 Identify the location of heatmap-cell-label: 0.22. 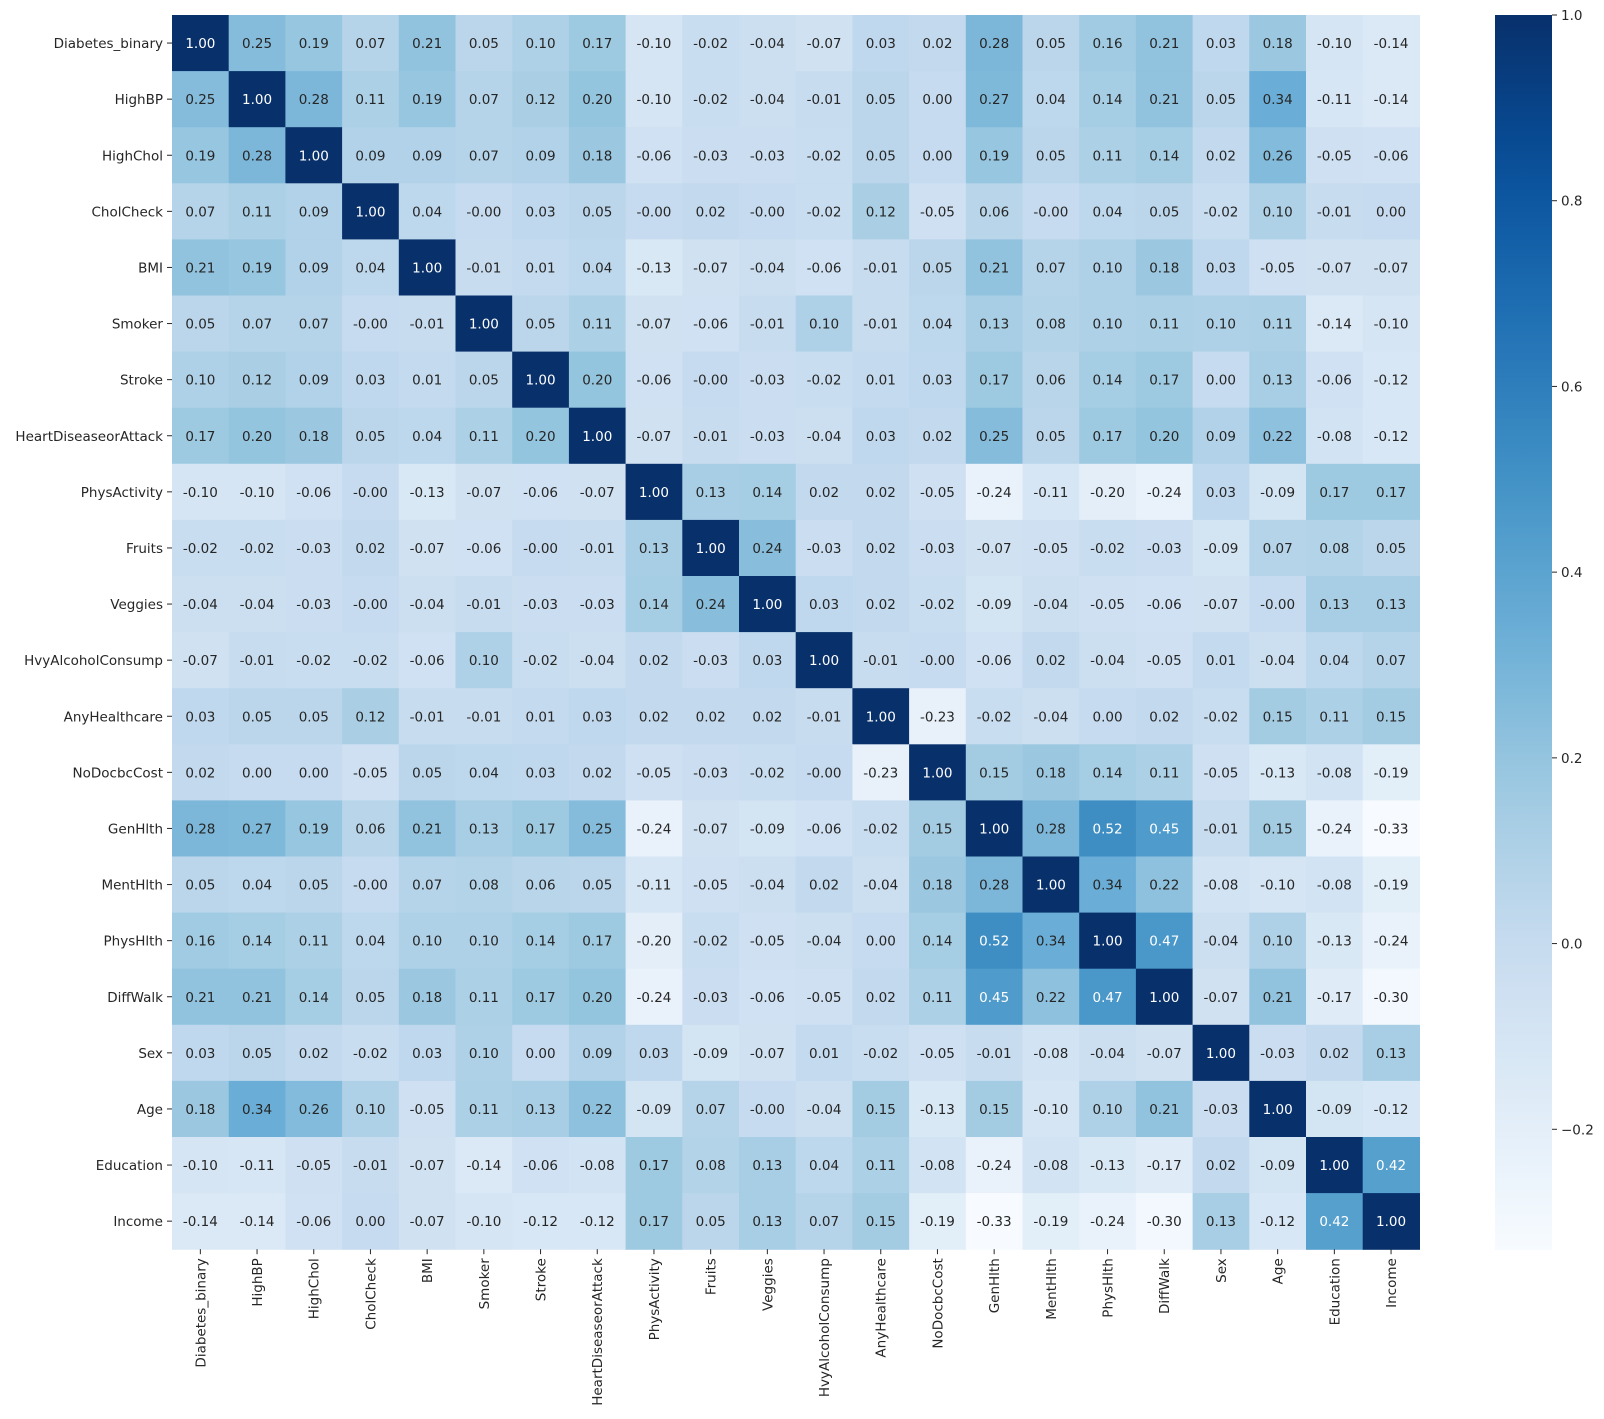
(597, 1110).